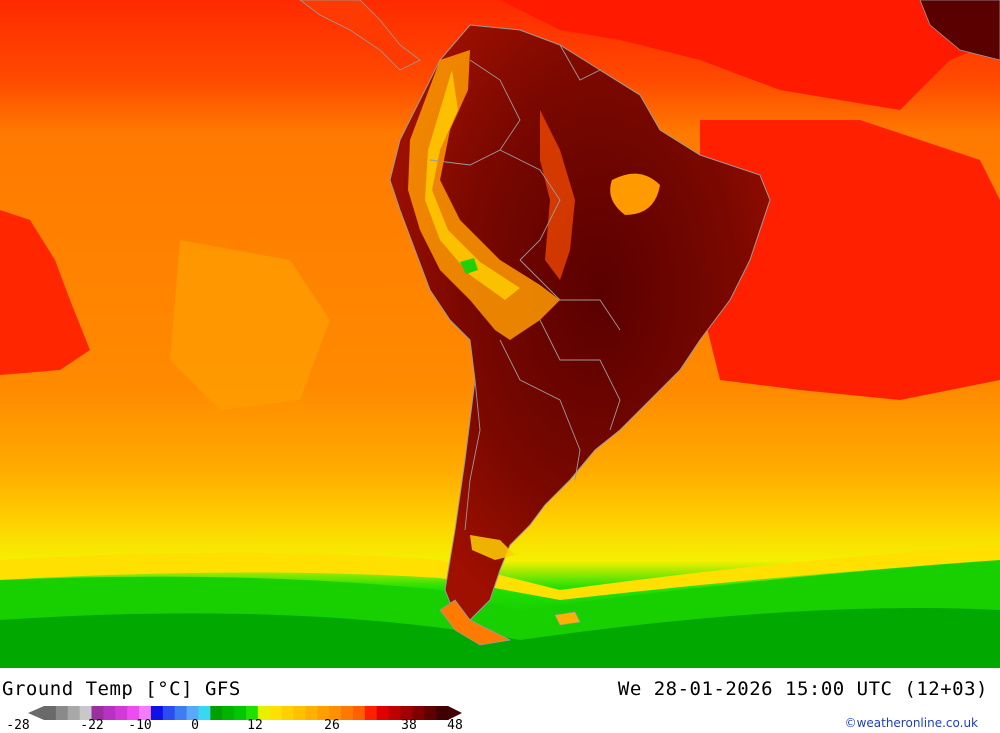 This screenshot has height=733, width=1000. I want to click on brazil-cool-patch, so click(635, 194).